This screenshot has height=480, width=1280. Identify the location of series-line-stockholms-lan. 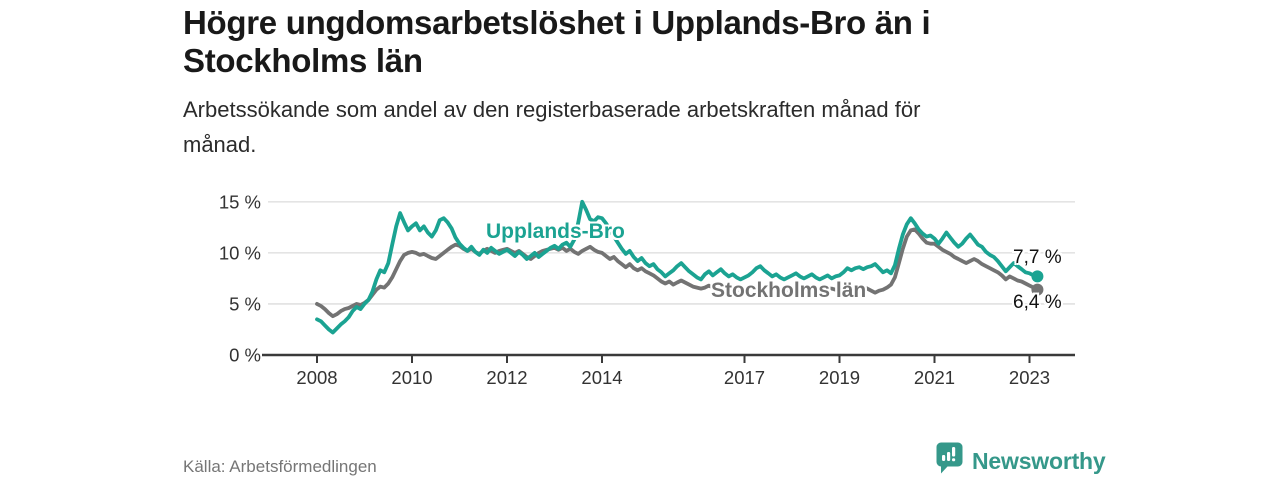
(677, 273).